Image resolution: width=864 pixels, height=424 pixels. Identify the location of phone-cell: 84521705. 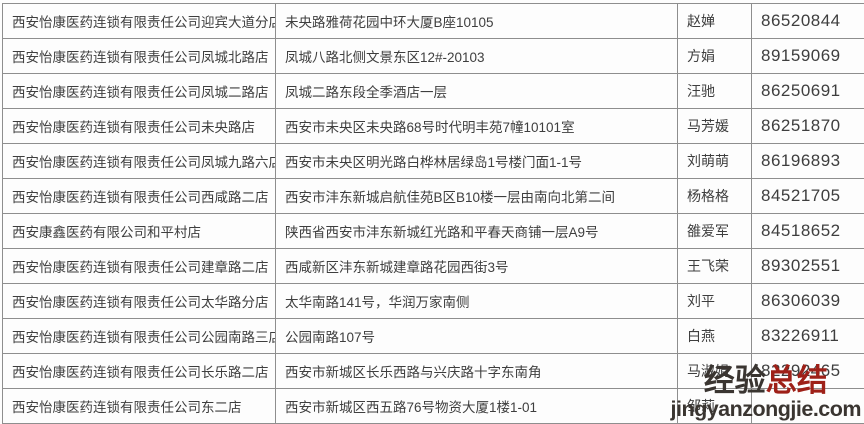
(807, 196).